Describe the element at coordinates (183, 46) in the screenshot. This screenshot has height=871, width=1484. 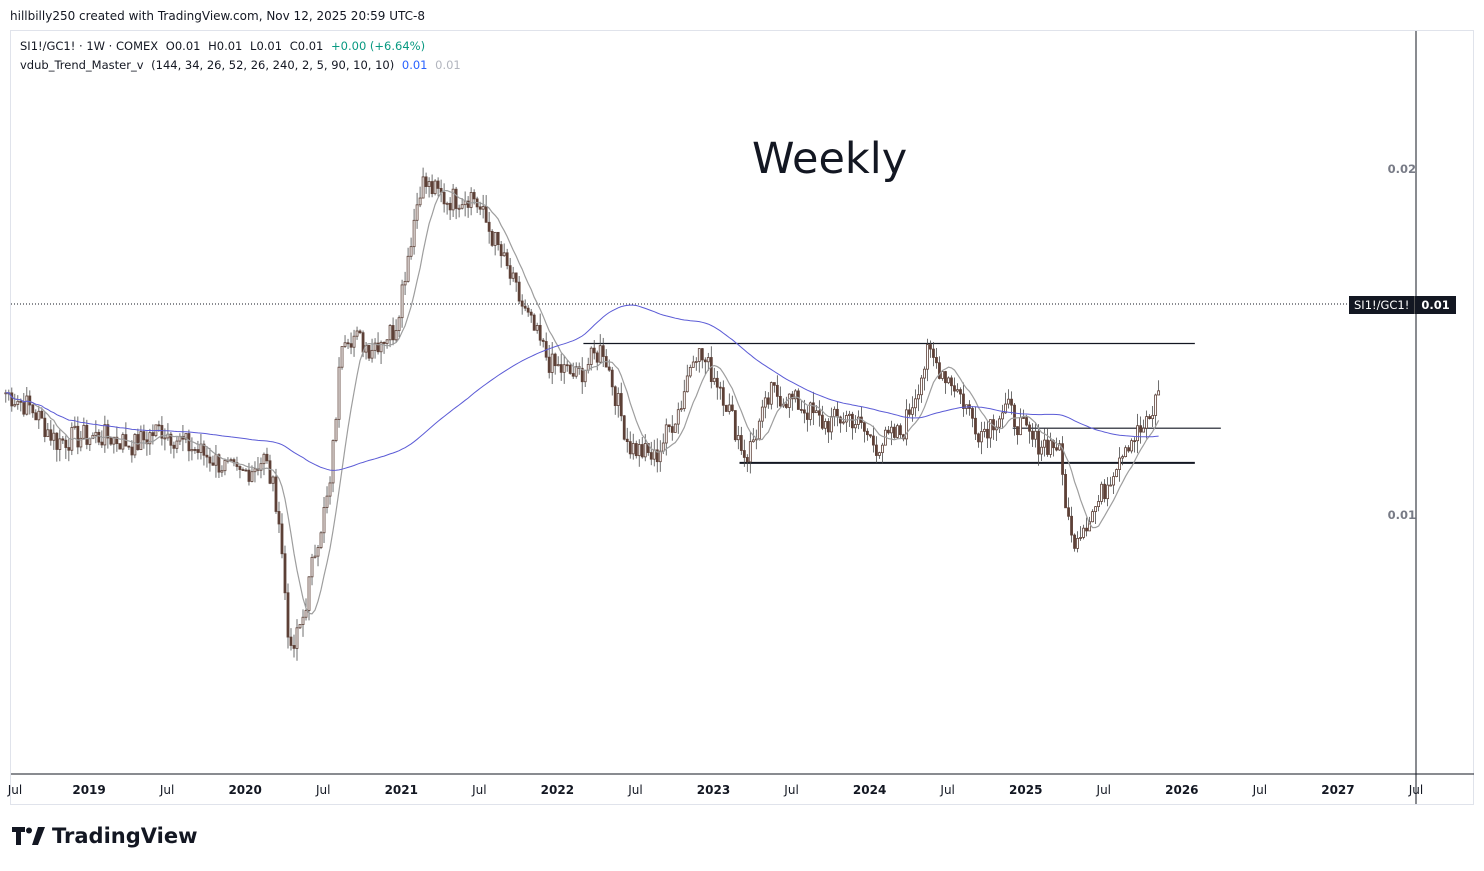
I see `legend-open: O0.01` at that location.